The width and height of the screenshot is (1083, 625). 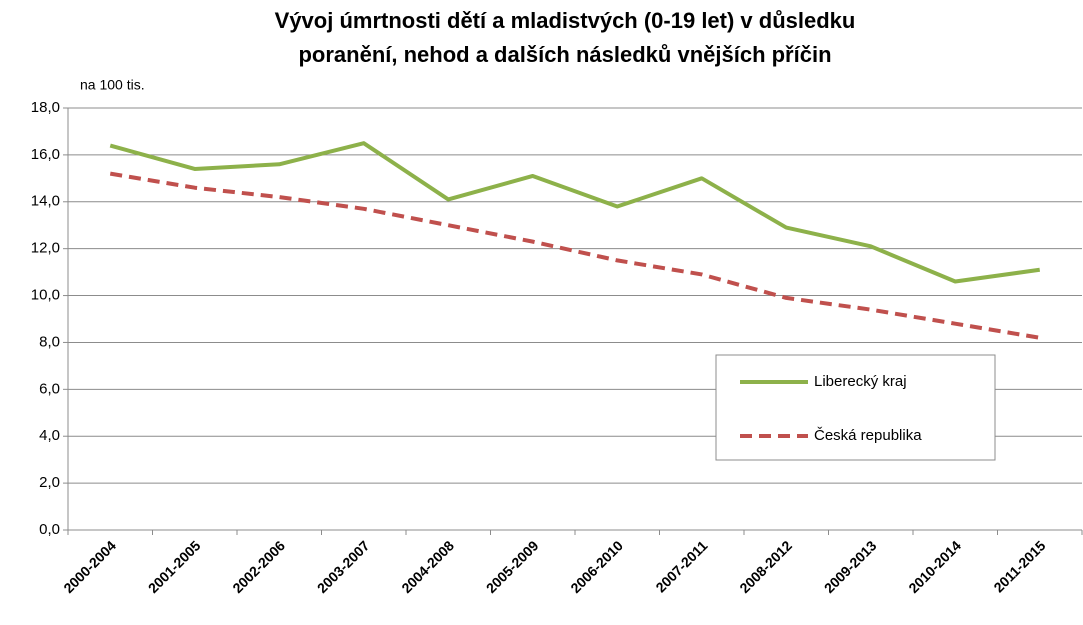 What do you see at coordinates (934, 566) in the screenshot?
I see `x-tick-label: 2010-2014` at bounding box center [934, 566].